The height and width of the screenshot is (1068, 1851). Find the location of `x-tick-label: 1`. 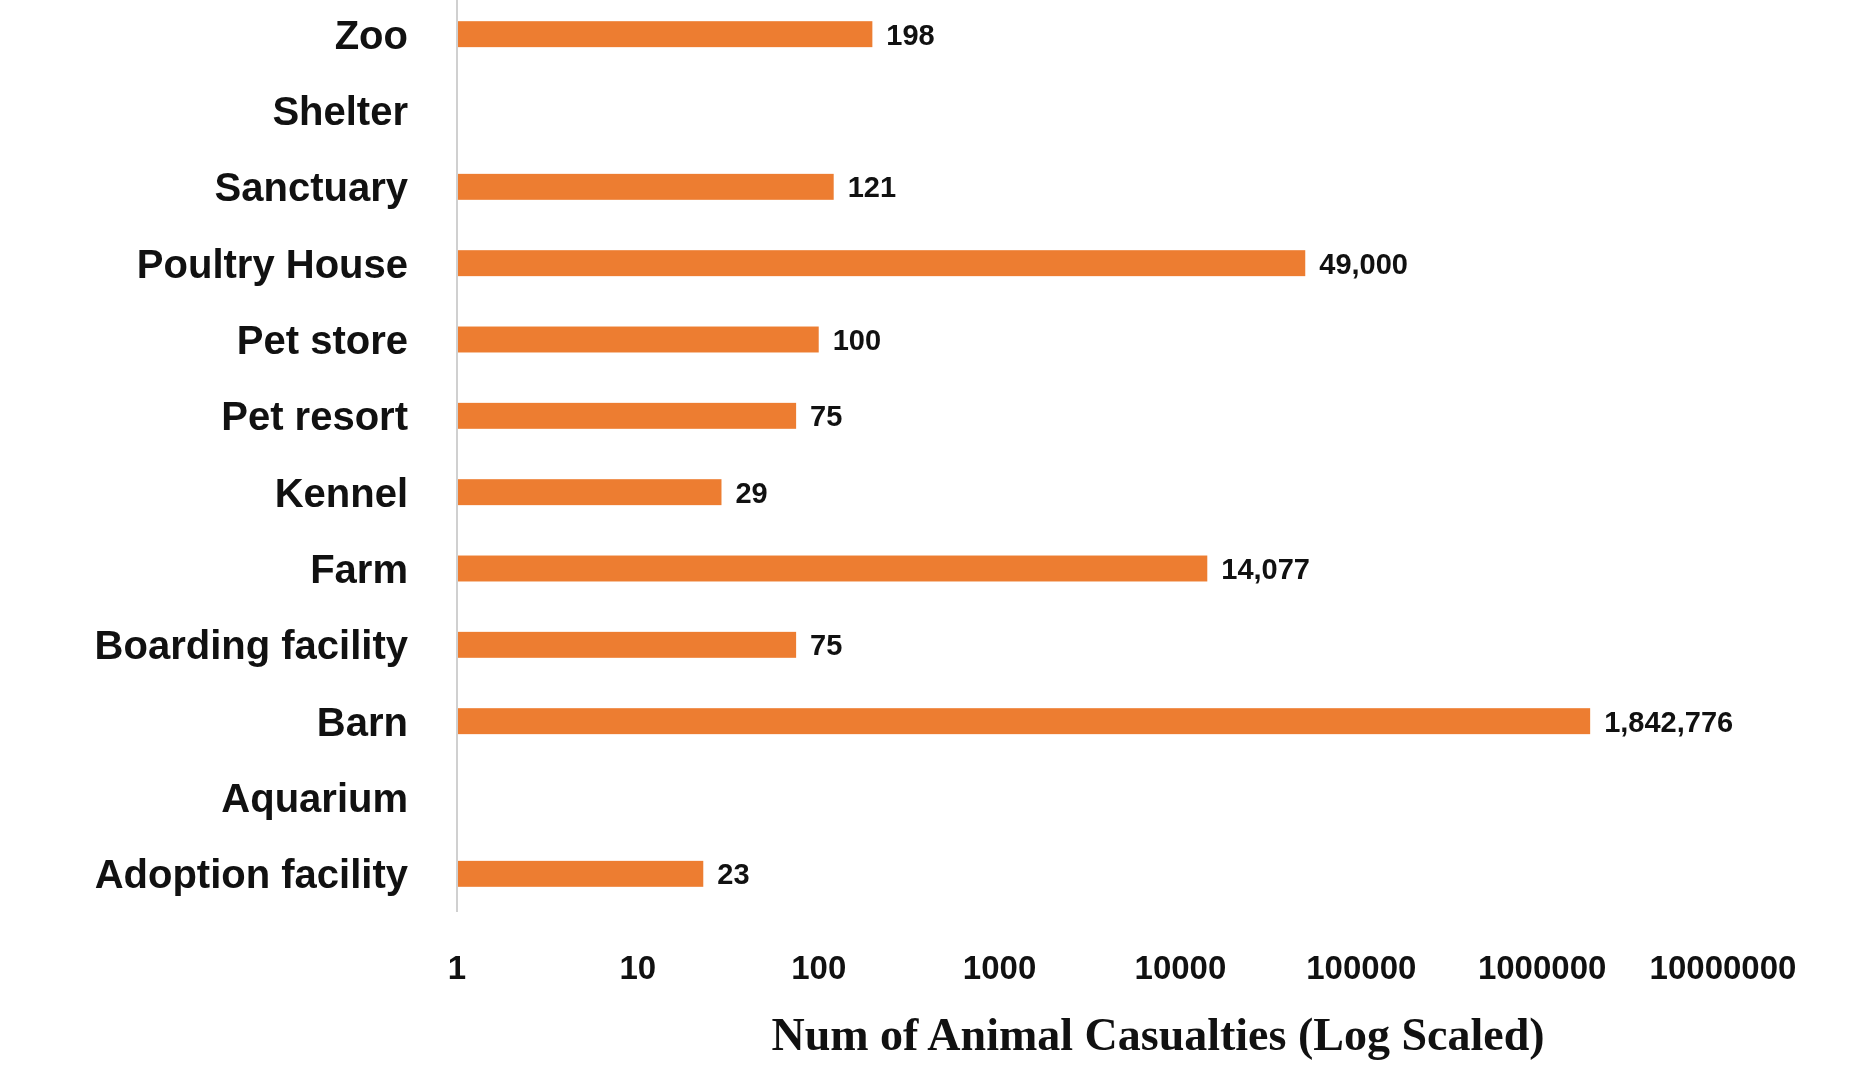

x-tick-label: 1 is located at coordinates (457, 967).